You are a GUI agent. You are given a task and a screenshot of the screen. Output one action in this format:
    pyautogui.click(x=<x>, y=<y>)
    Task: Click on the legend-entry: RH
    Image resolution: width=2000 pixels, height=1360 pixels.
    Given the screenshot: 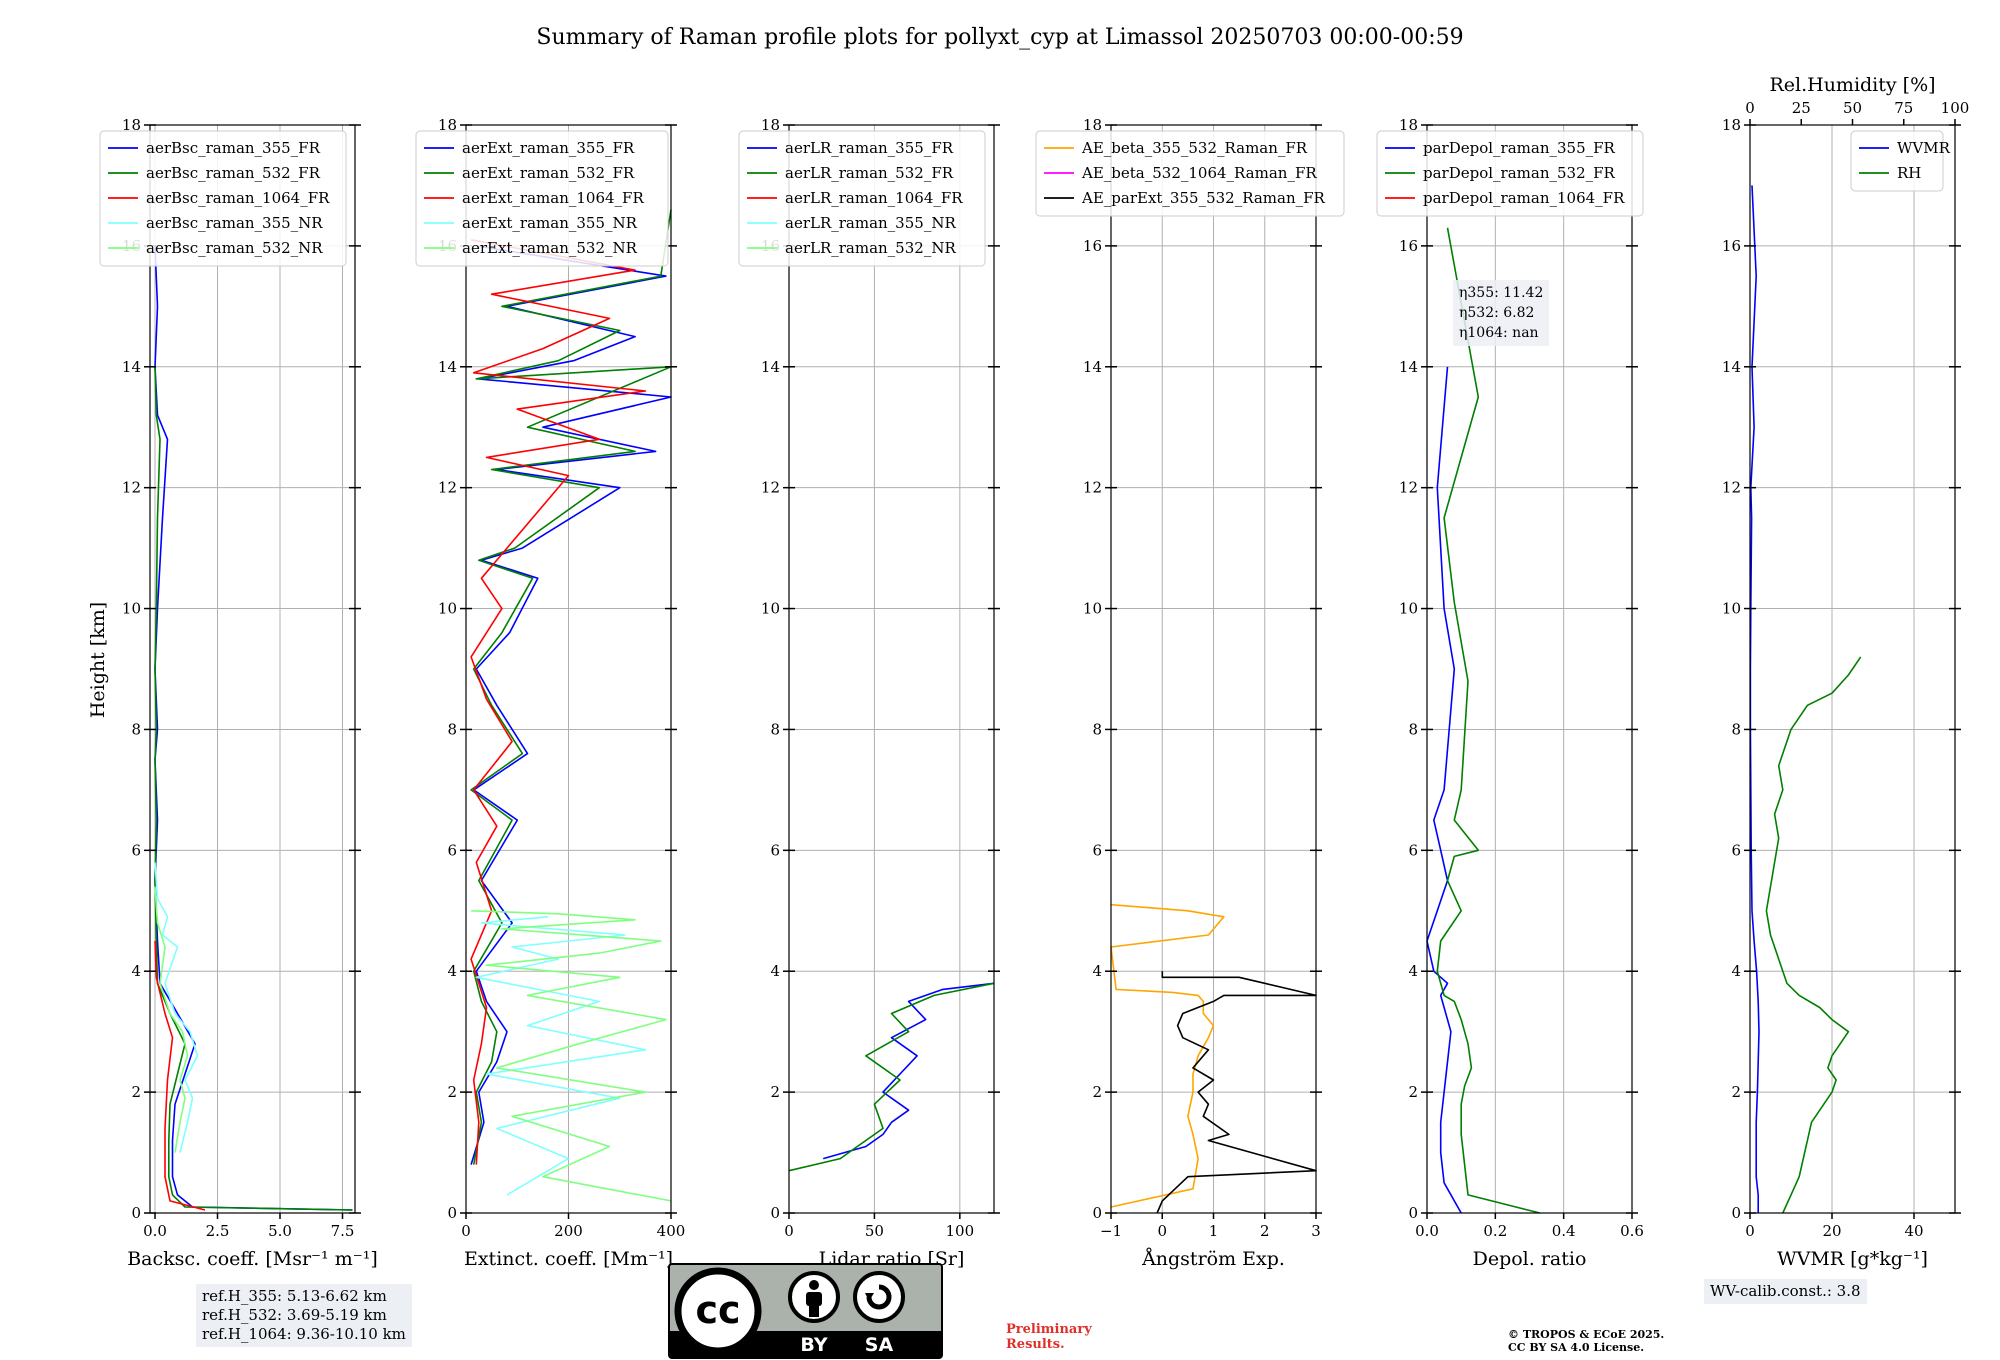 What is the action you would take?
    pyautogui.click(x=1909, y=173)
    